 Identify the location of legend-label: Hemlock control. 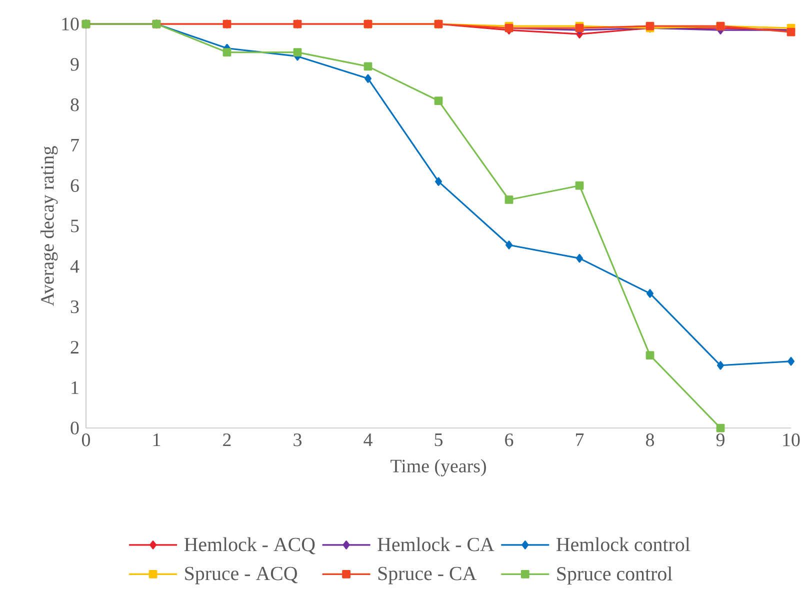
(623, 544).